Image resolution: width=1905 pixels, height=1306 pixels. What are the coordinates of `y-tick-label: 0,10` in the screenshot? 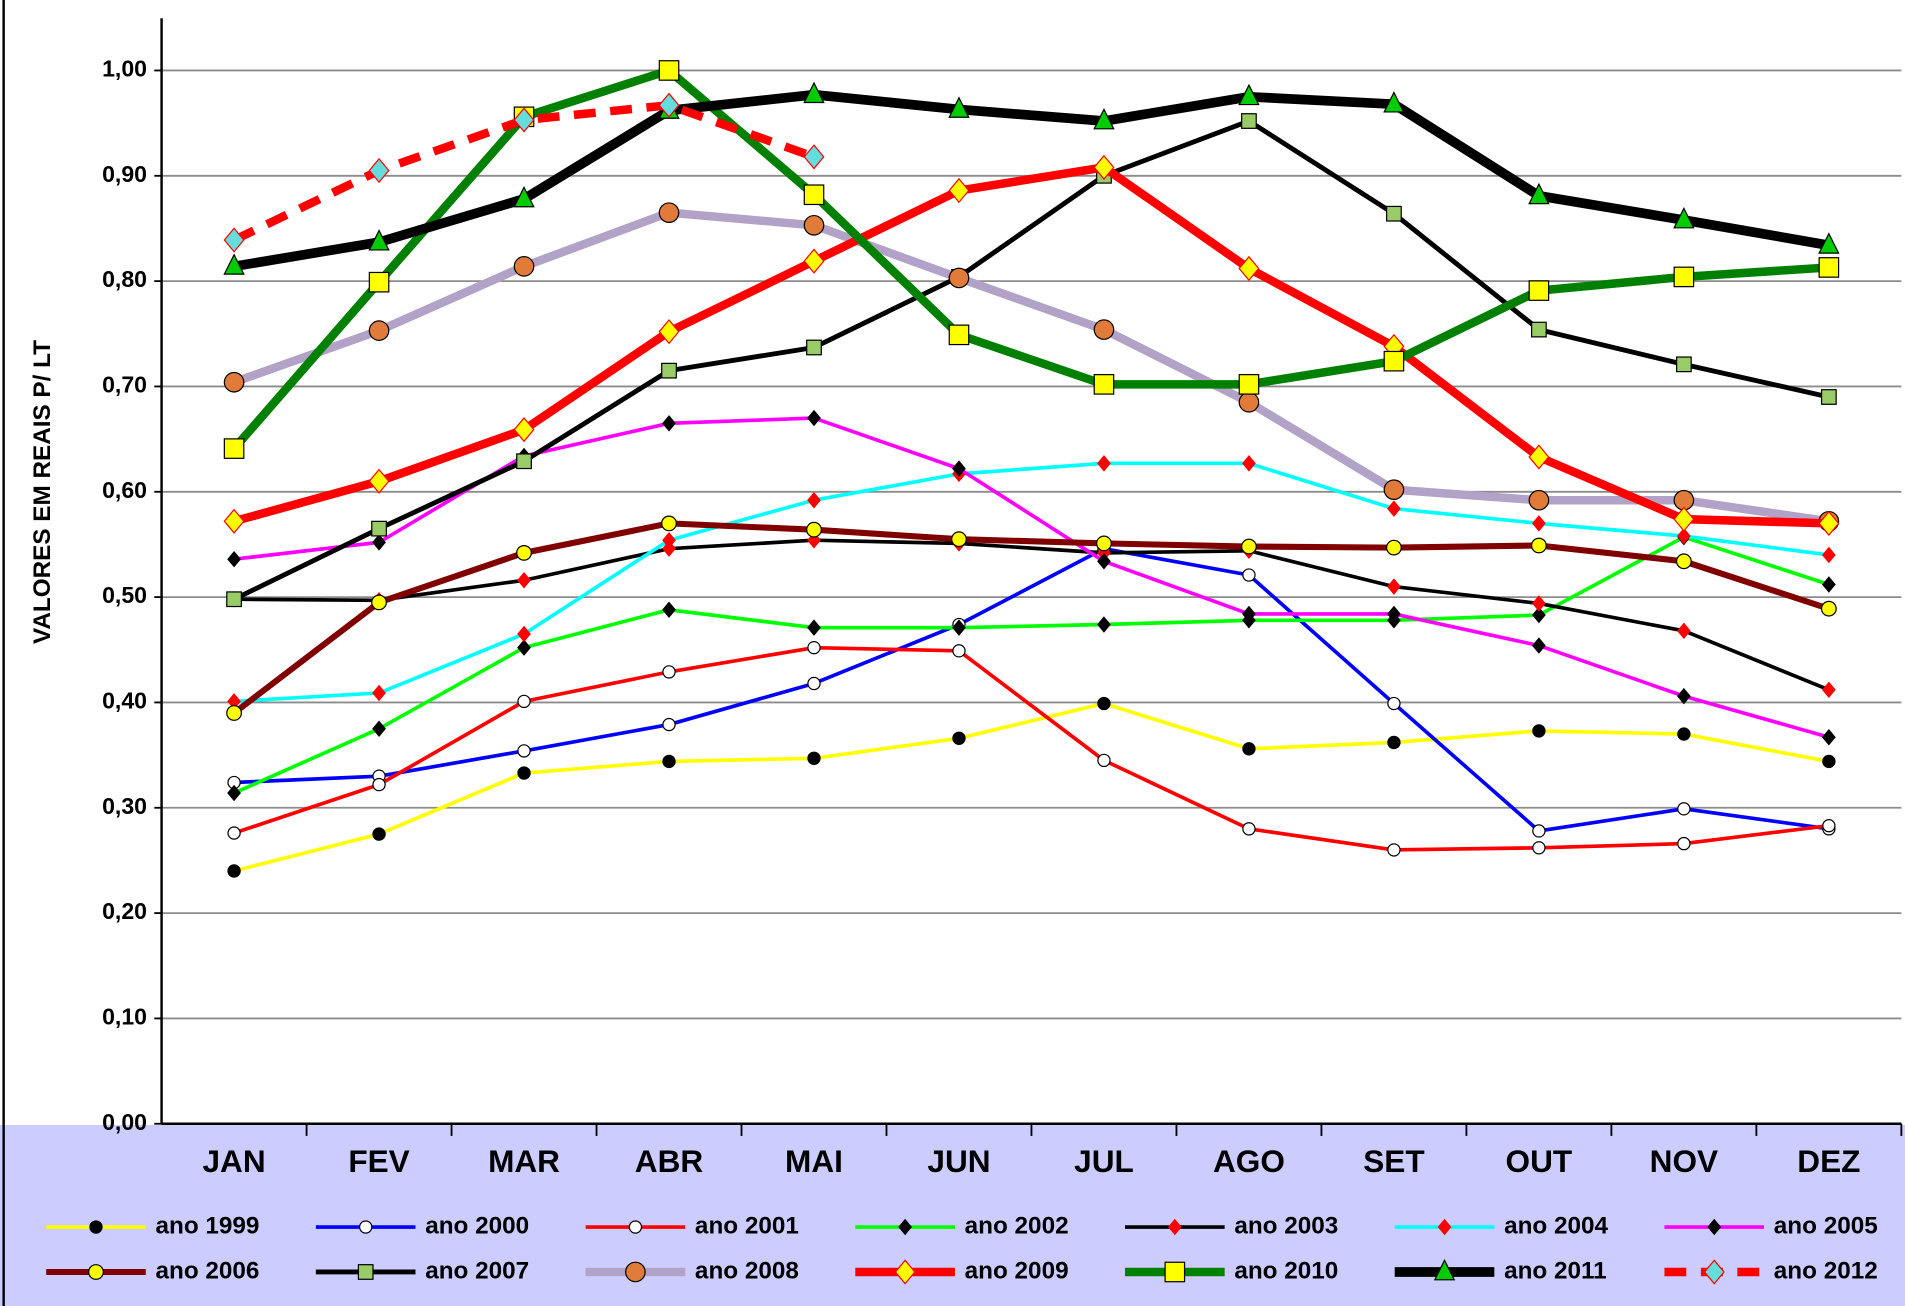 It's located at (124, 1017).